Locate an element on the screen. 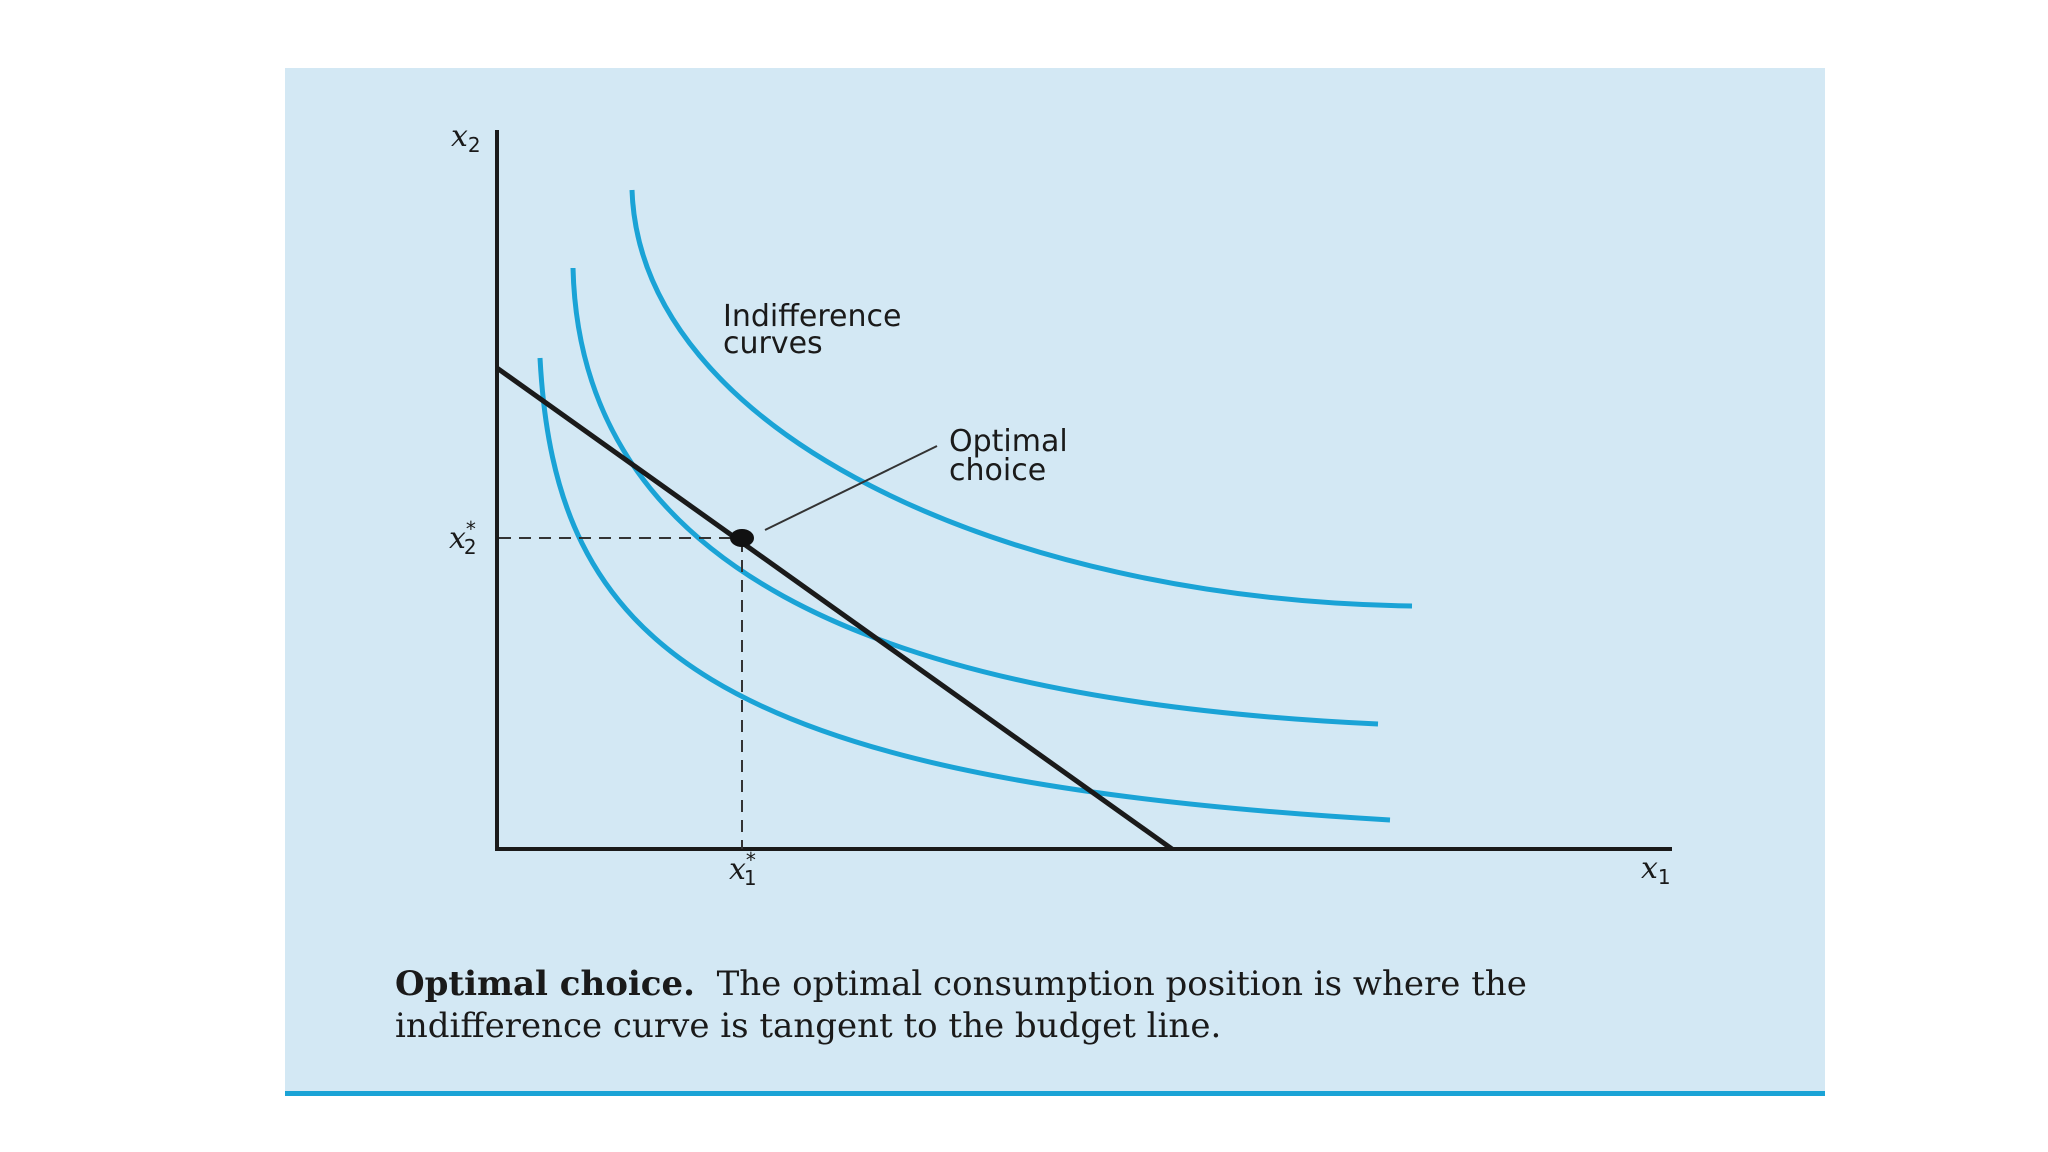 This screenshot has height=1152, width=2048. optimal-choice-label-line2: choice is located at coordinates (997, 470).